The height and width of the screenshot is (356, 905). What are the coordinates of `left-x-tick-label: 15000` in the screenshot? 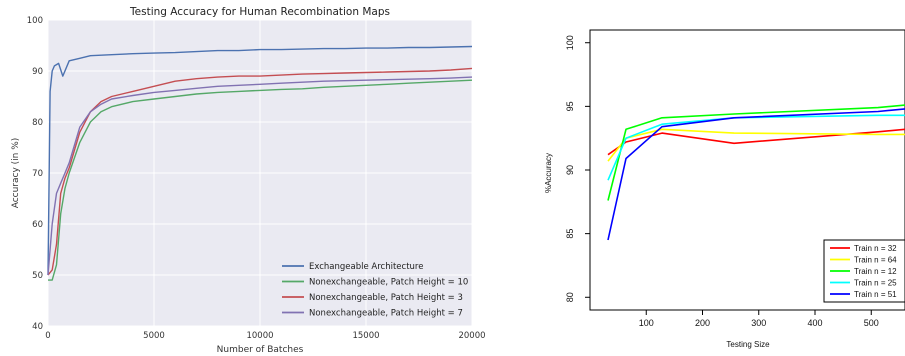 It's located at (365, 336).